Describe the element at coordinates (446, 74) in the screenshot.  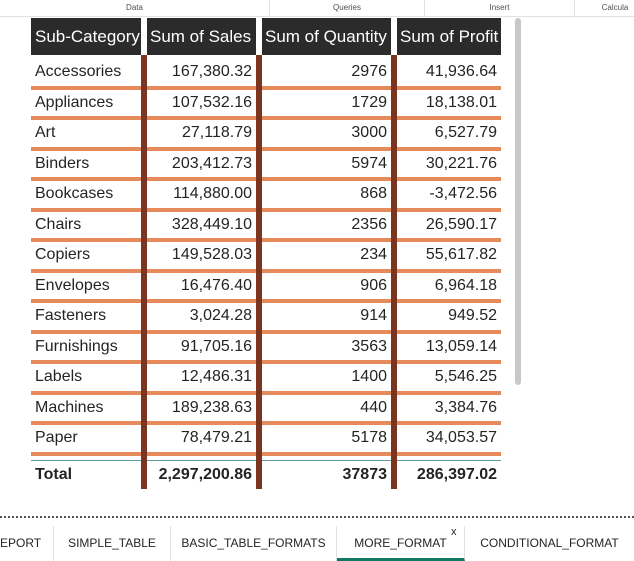
I see `profit-cell: 41,936.64` at that location.